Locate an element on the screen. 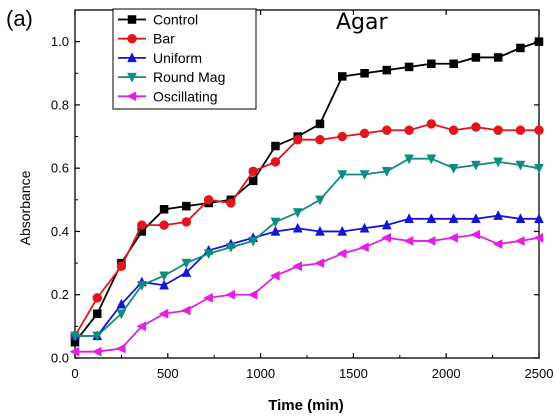 The image size is (555, 418). y-tick-label: 0.6 is located at coordinates (60, 168).